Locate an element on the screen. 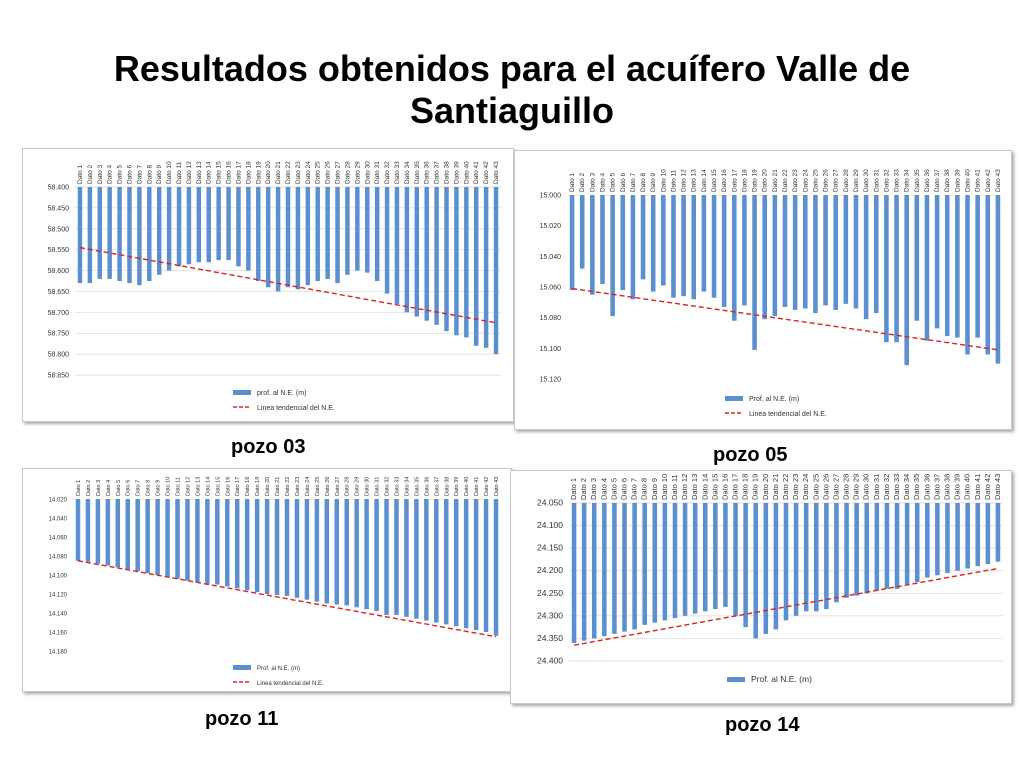 The image size is (1024, 768). c0-category-label-5: Dato 5 is located at coordinates (120, 174).